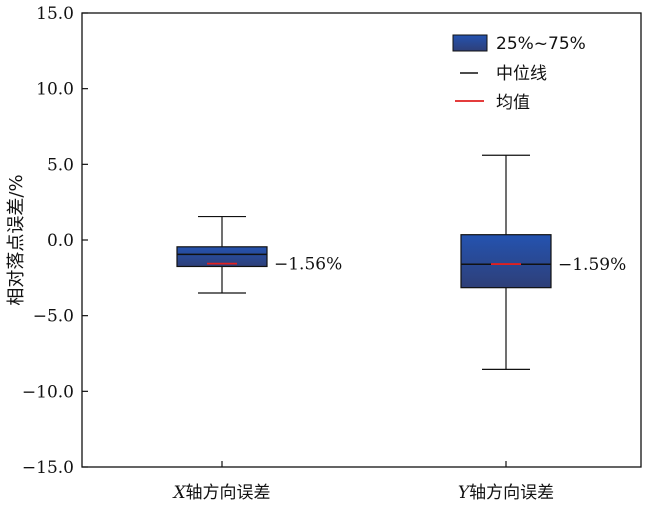 The image size is (650, 506). Describe the element at coordinates (220, 493) in the screenshot. I see `x-category-label: X轴方向误差` at that location.